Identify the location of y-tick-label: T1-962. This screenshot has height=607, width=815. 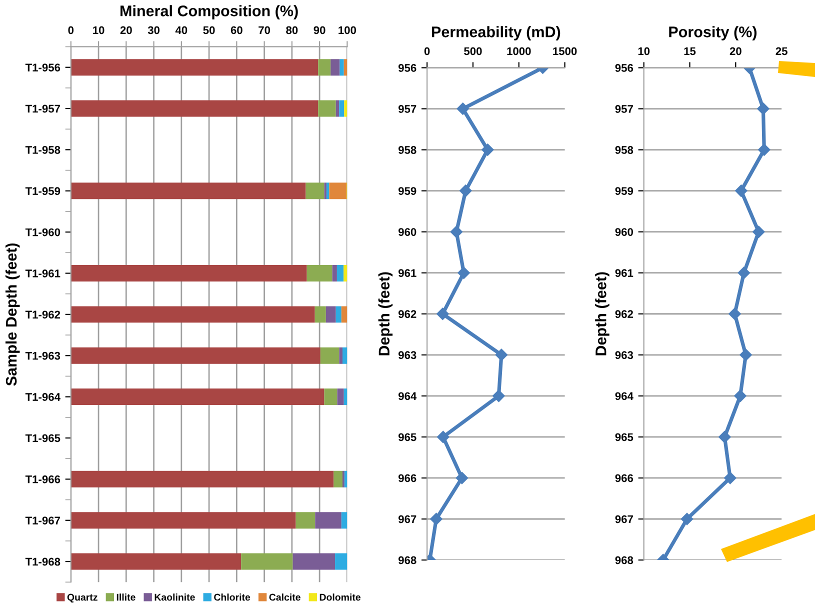
(42, 314).